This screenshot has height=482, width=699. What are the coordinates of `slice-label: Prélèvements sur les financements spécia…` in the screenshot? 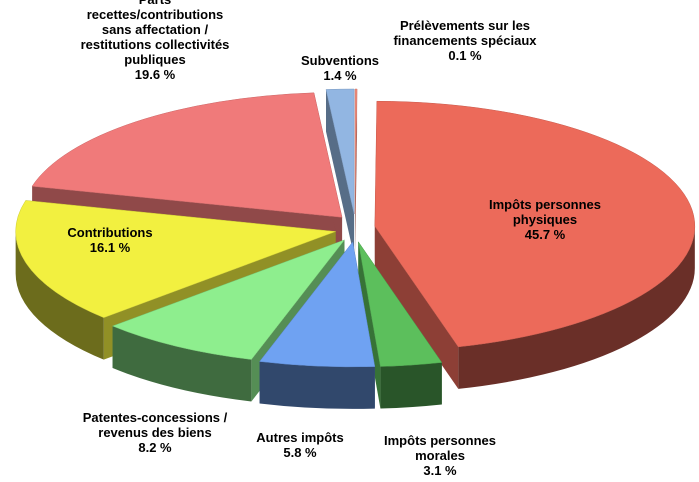 It's located at (465, 40).